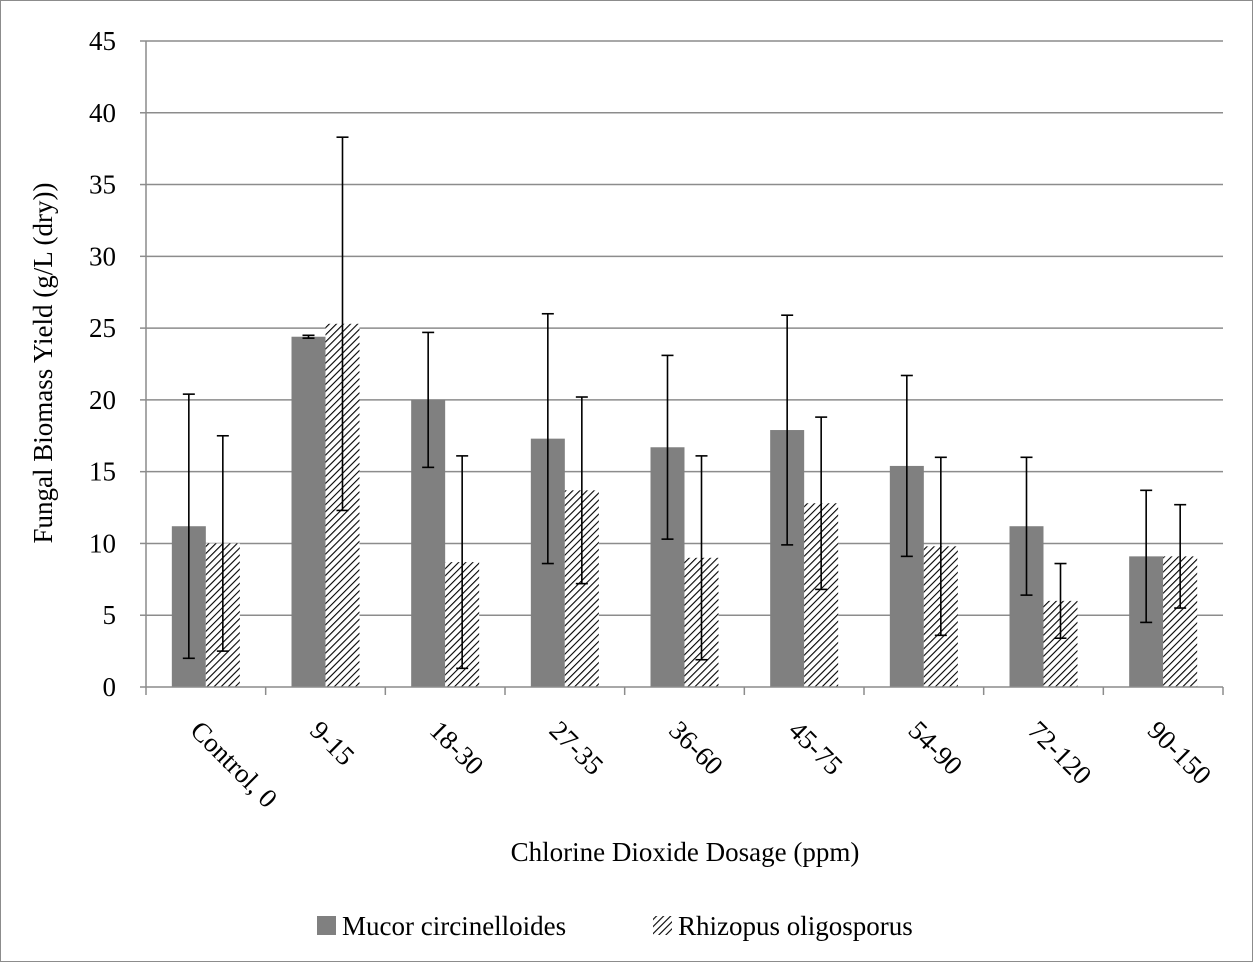  What do you see at coordinates (332, 743) in the screenshot?
I see `x-tick-label: 9-15` at bounding box center [332, 743].